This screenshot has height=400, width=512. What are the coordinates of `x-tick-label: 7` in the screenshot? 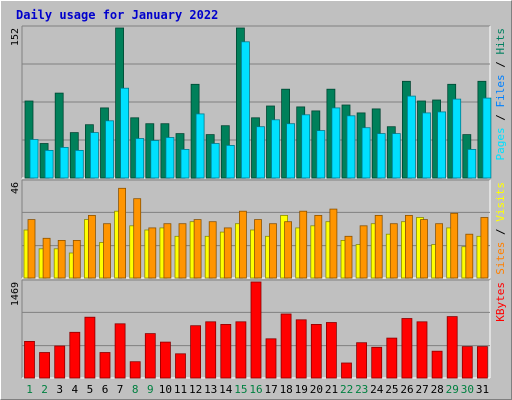 It's located at (120, 389).